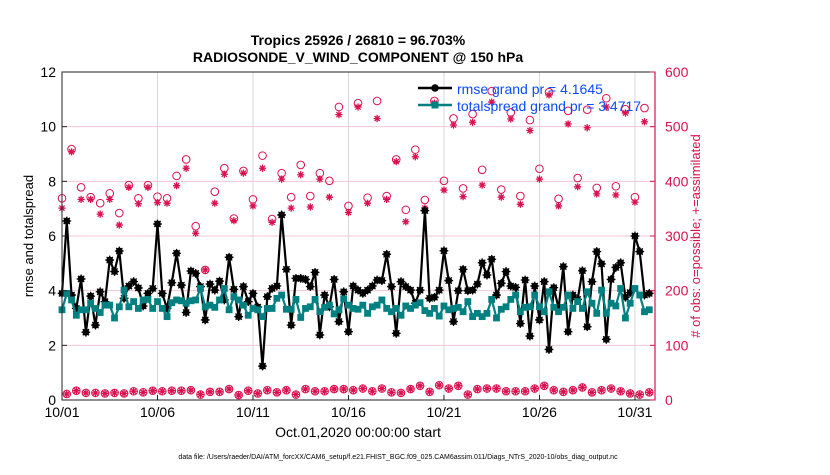 Image resolution: width=830 pixels, height=475 pixels. What do you see at coordinates (358, 57) in the screenshot?
I see `chart-subtitle: RADIOSONDE_V_WIND_COMPONENT @ 150 hPa` at bounding box center [358, 57].